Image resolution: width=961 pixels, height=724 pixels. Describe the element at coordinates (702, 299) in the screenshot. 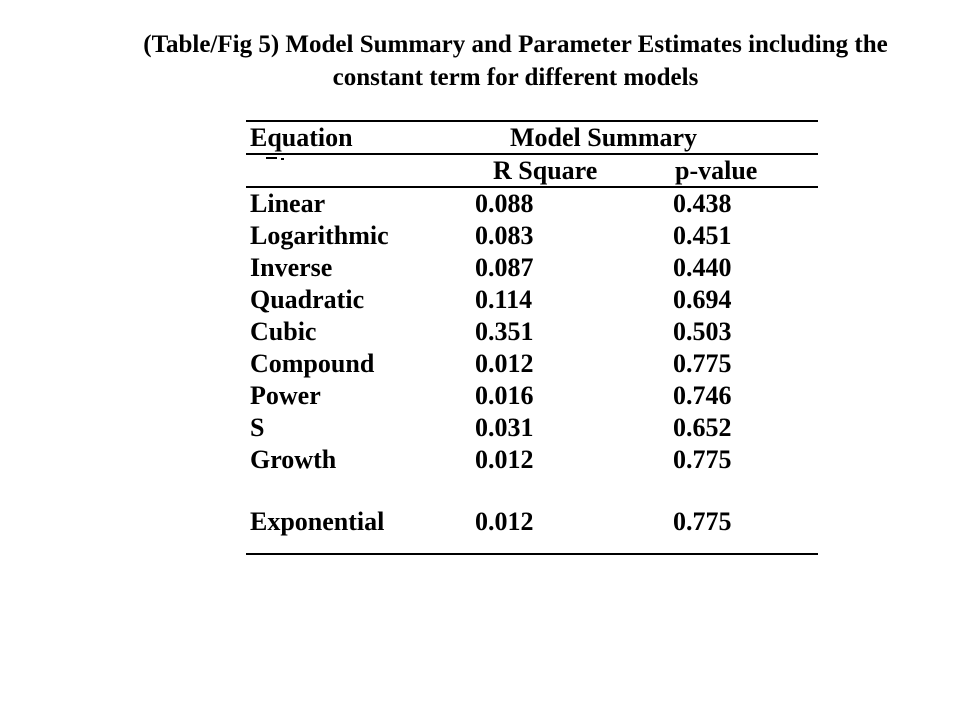

I see `p-value-cell: 0.694` at that location.